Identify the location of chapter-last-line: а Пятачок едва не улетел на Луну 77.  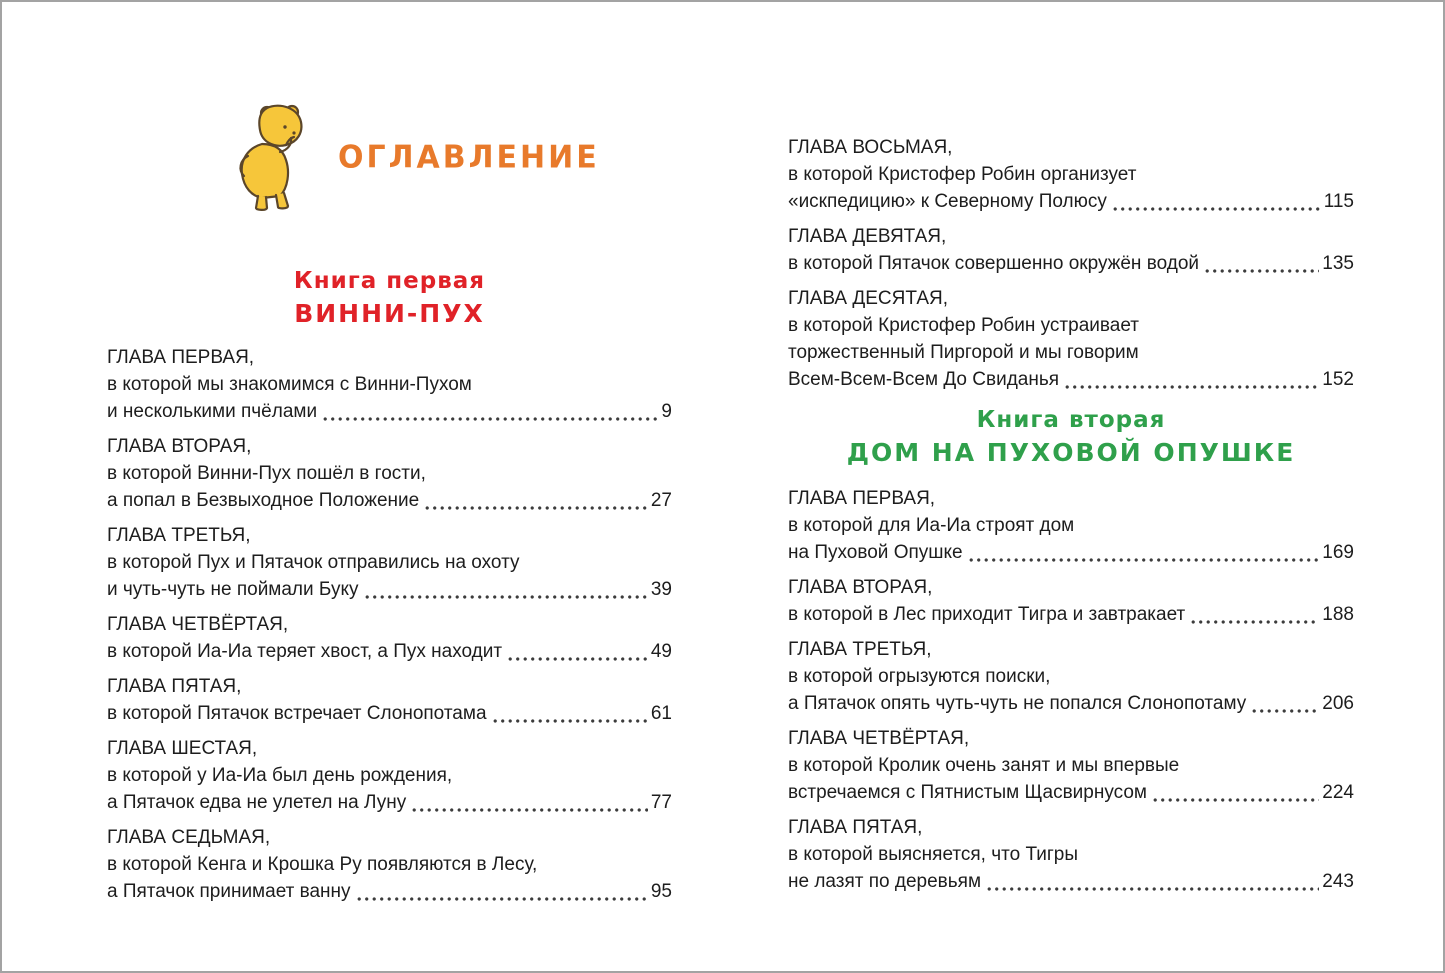
(389, 802).